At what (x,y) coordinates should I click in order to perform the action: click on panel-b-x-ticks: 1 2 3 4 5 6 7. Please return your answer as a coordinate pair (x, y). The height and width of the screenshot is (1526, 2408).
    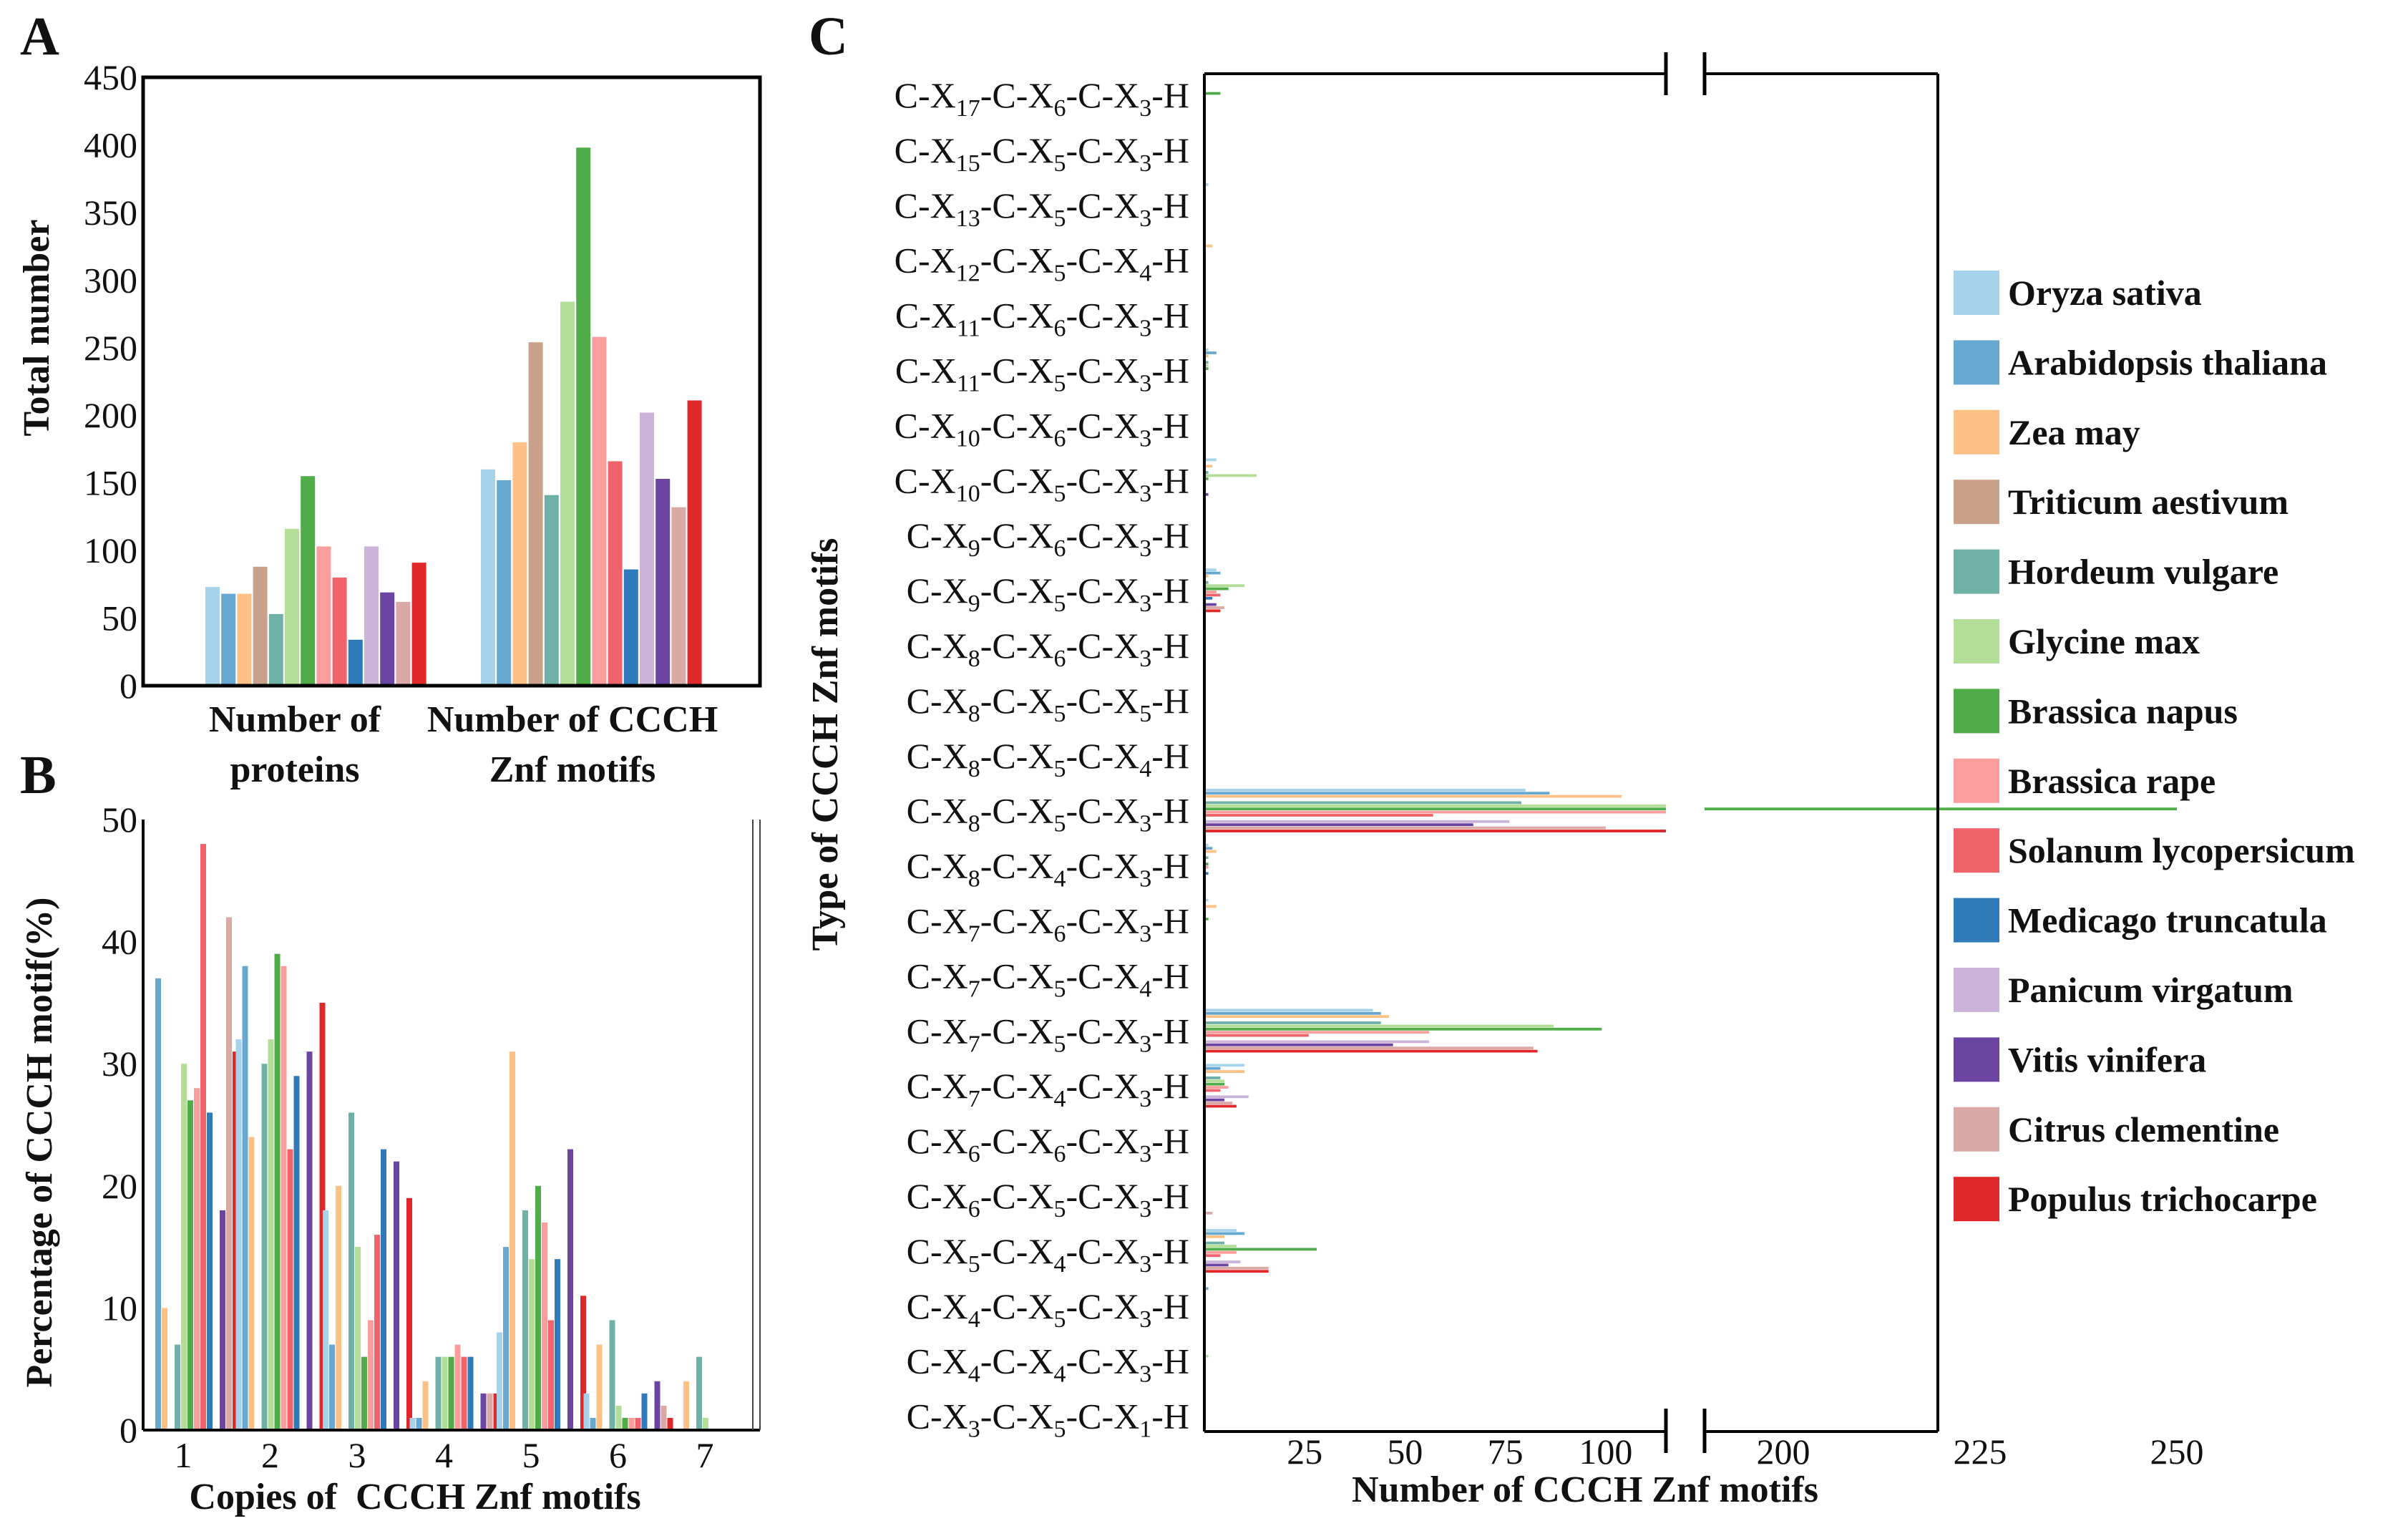
    Looking at the image, I should click on (444, 1455).